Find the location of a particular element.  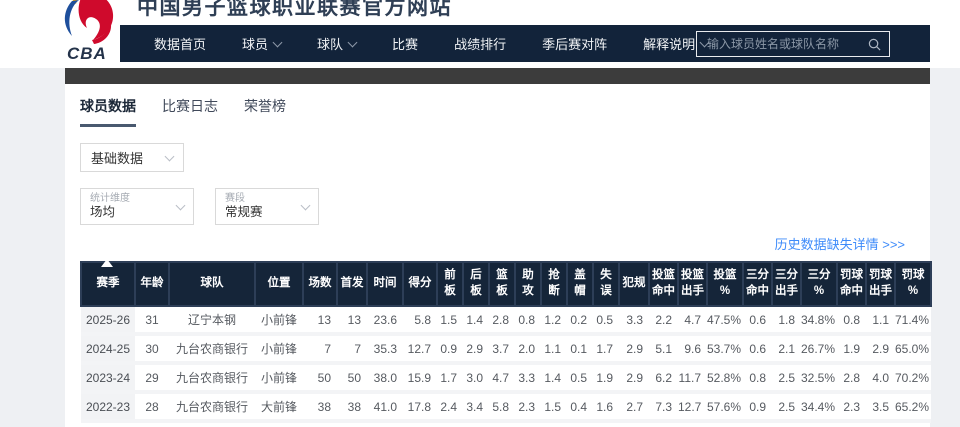

table-cell: 0.2 is located at coordinates (580, 321).